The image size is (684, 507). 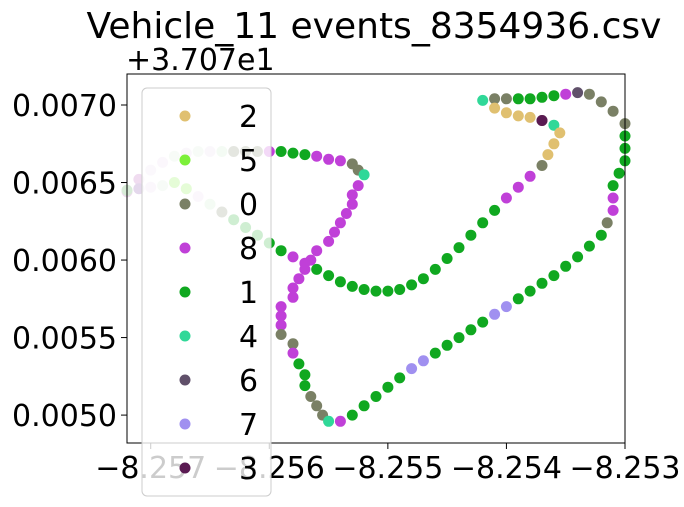 What do you see at coordinates (248, 161) in the screenshot?
I see `legend-label: 5` at bounding box center [248, 161].